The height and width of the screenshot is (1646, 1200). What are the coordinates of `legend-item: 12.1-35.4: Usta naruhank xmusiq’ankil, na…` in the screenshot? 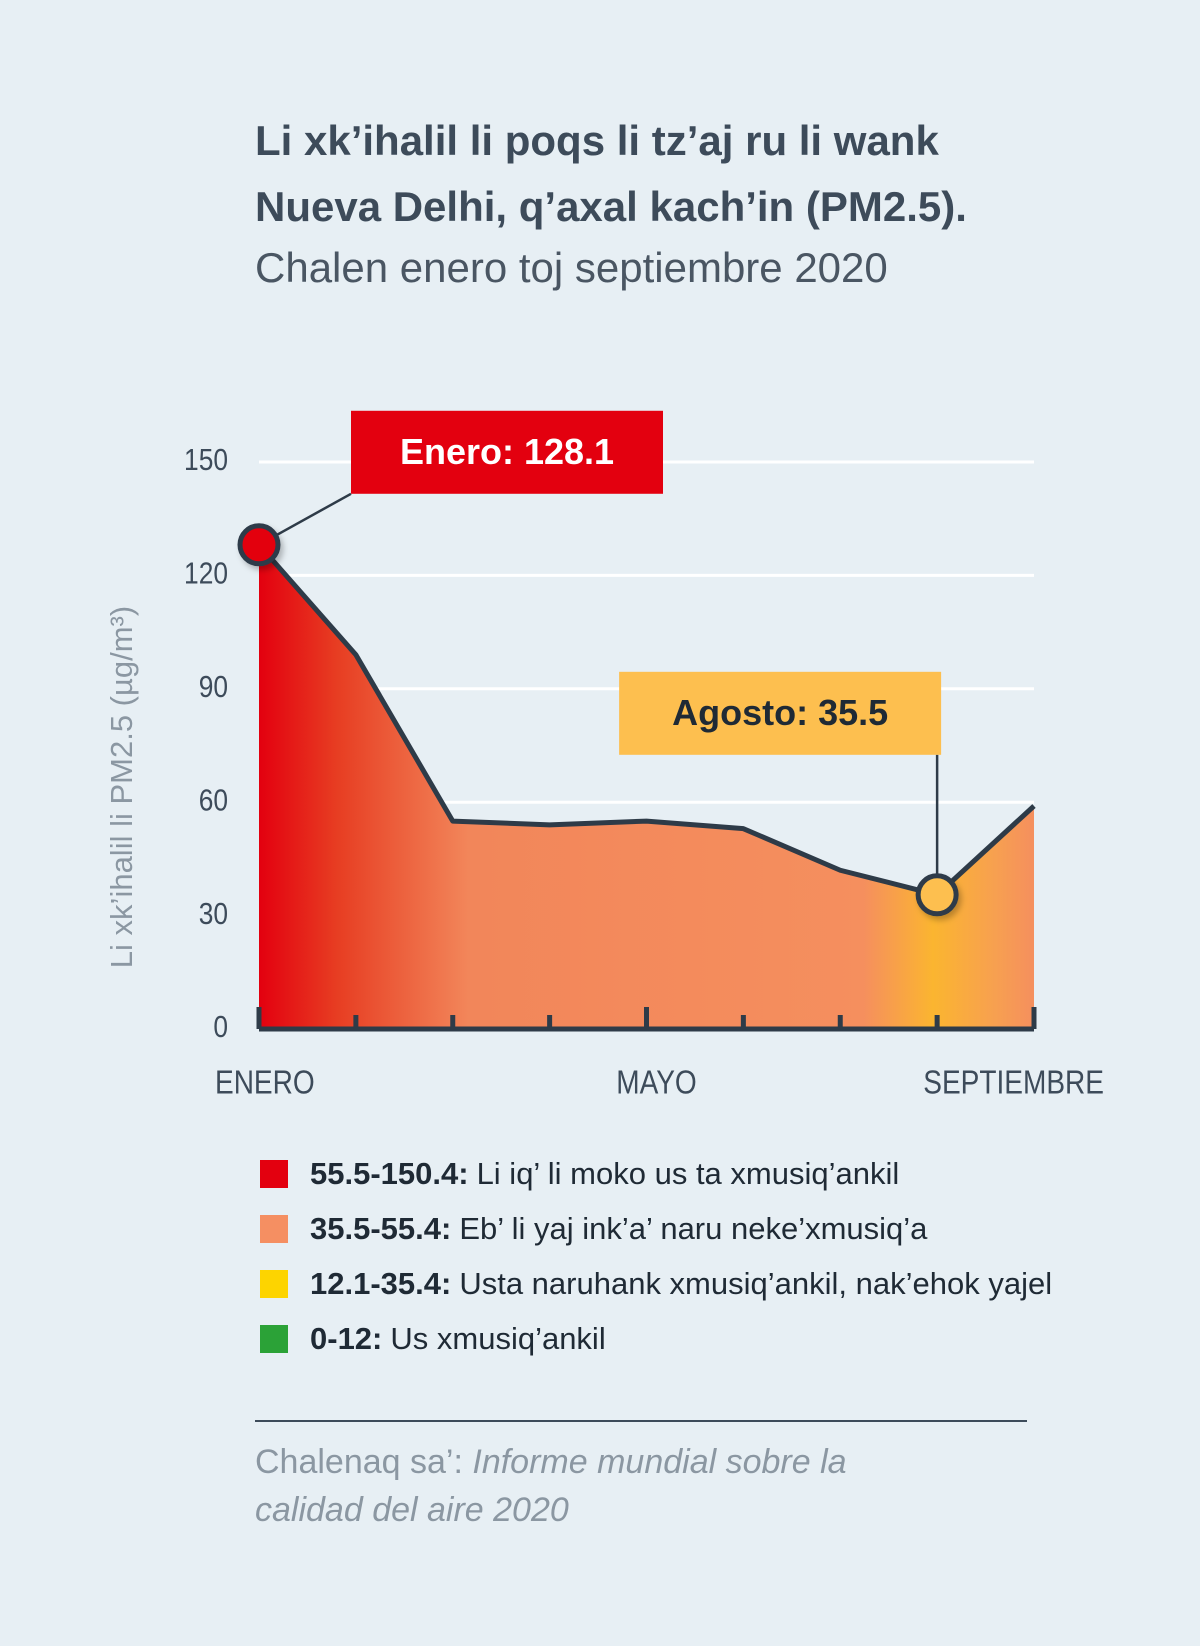 It's located at (656, 1283).